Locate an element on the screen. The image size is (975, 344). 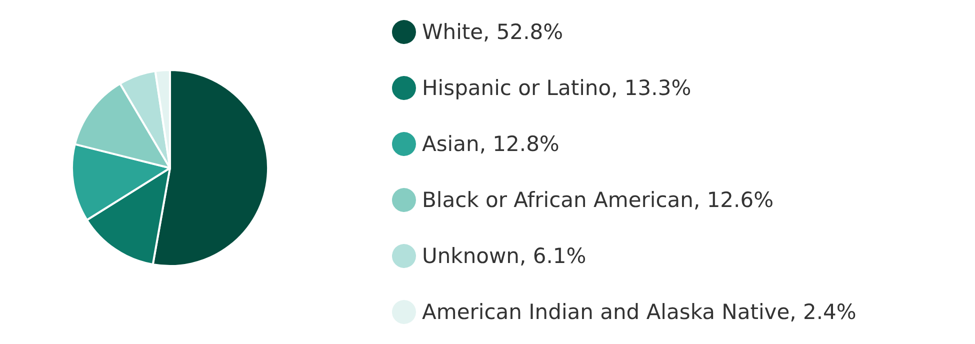
legend-label: Unknown, 6.1% is located at coordinates (504, 256).